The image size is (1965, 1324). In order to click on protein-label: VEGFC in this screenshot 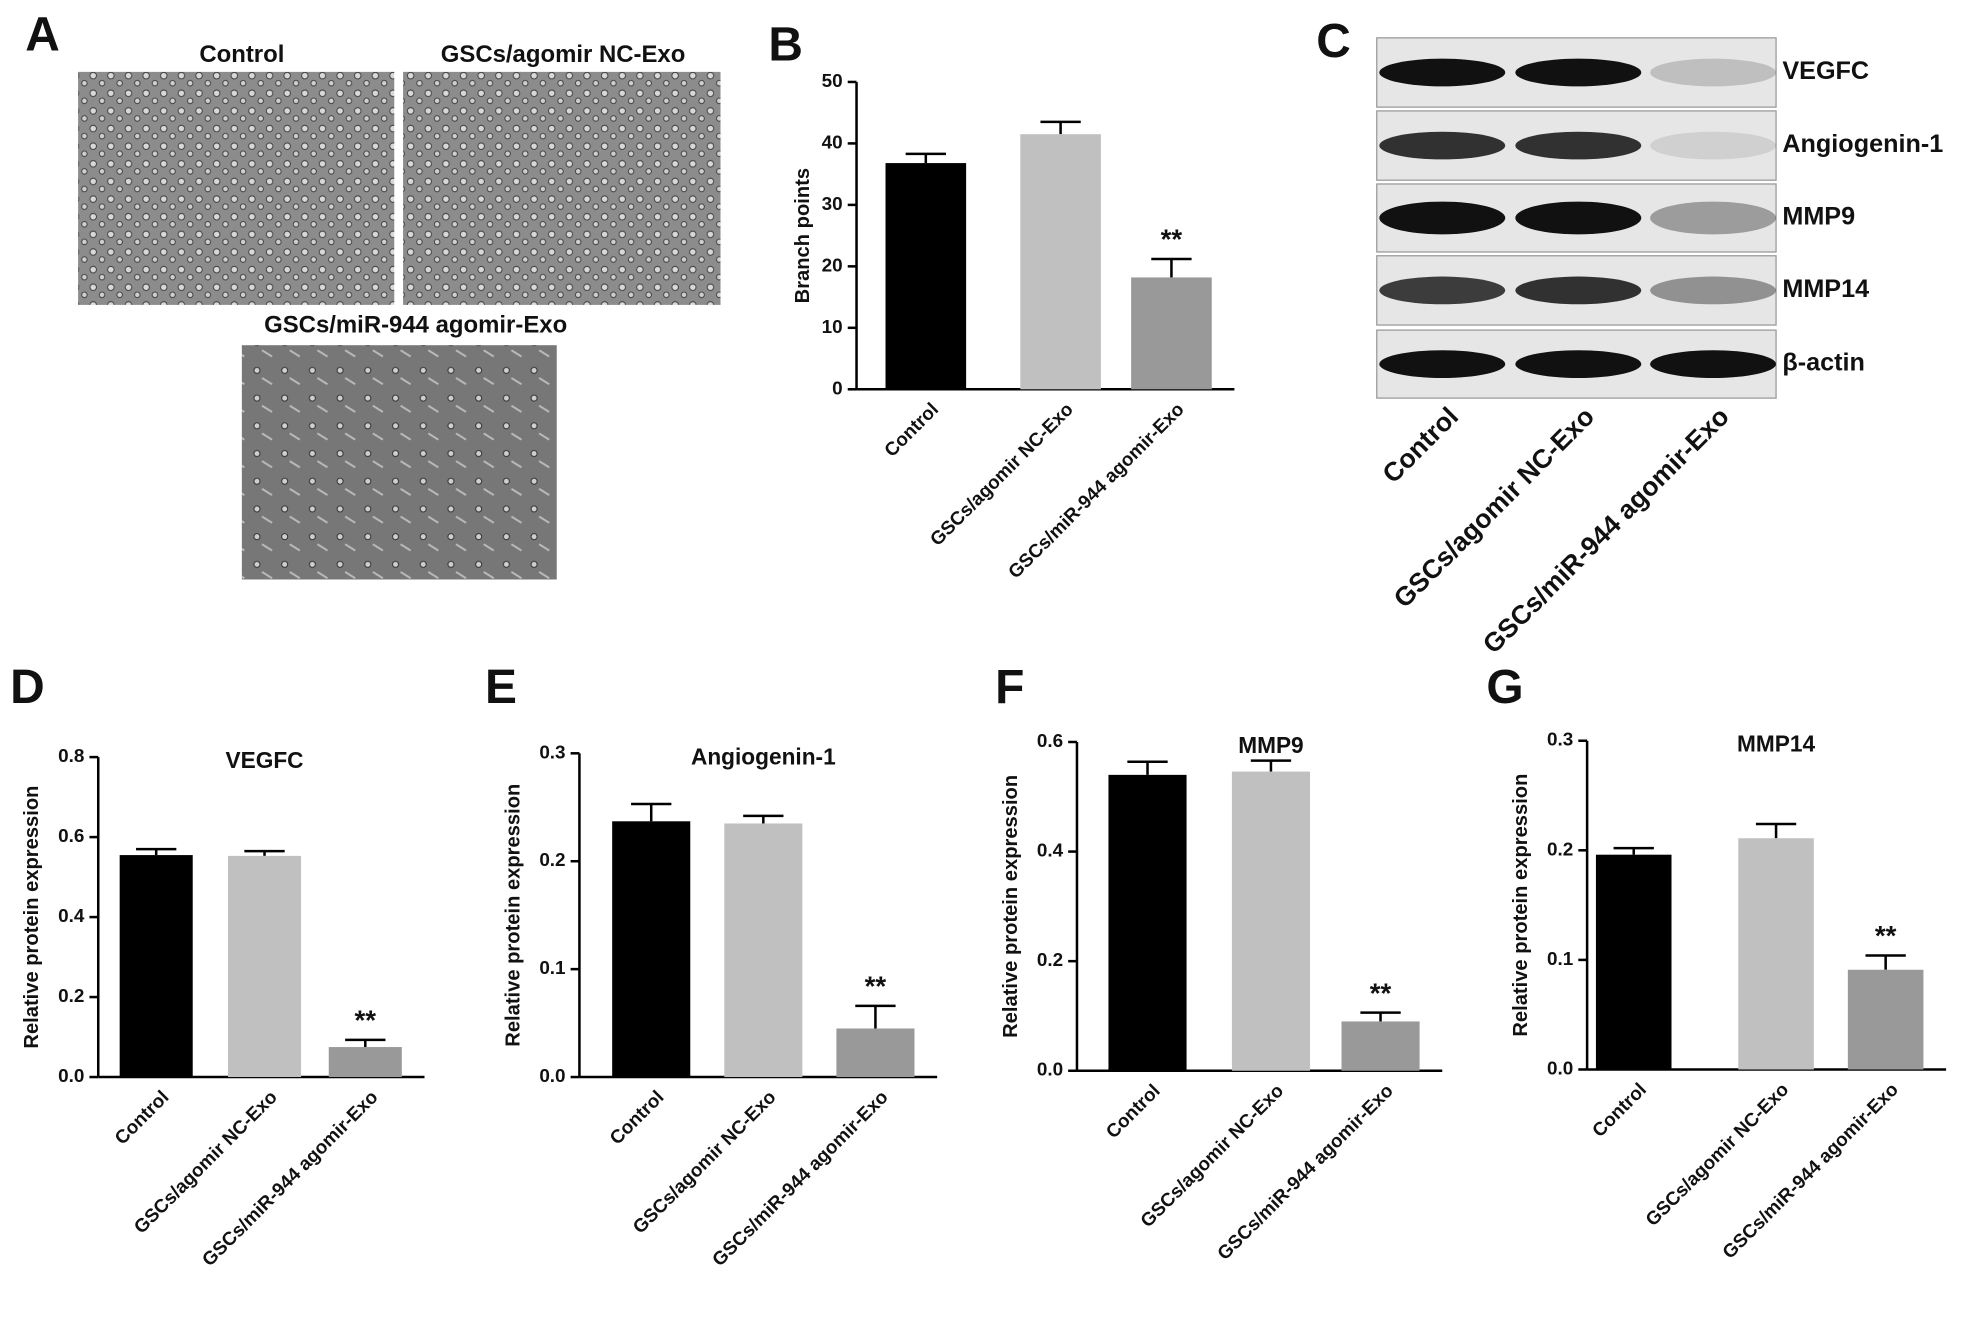, I will do `click(1825, 71)`.